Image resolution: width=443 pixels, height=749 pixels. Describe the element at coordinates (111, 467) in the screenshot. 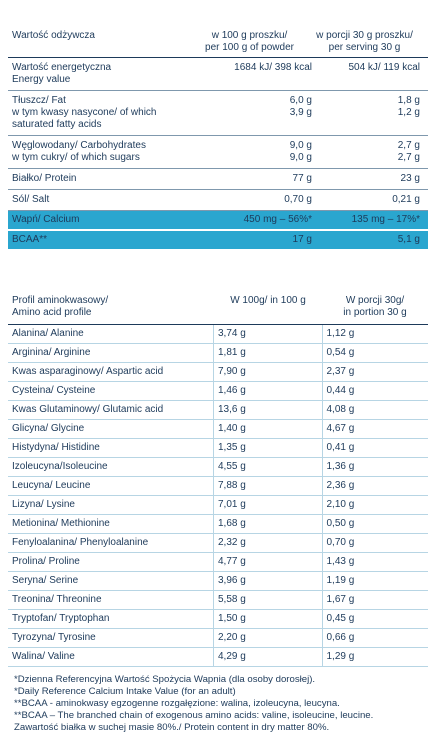

I see `amino-cell: Izoleucyna/Isoleucine` at that location.